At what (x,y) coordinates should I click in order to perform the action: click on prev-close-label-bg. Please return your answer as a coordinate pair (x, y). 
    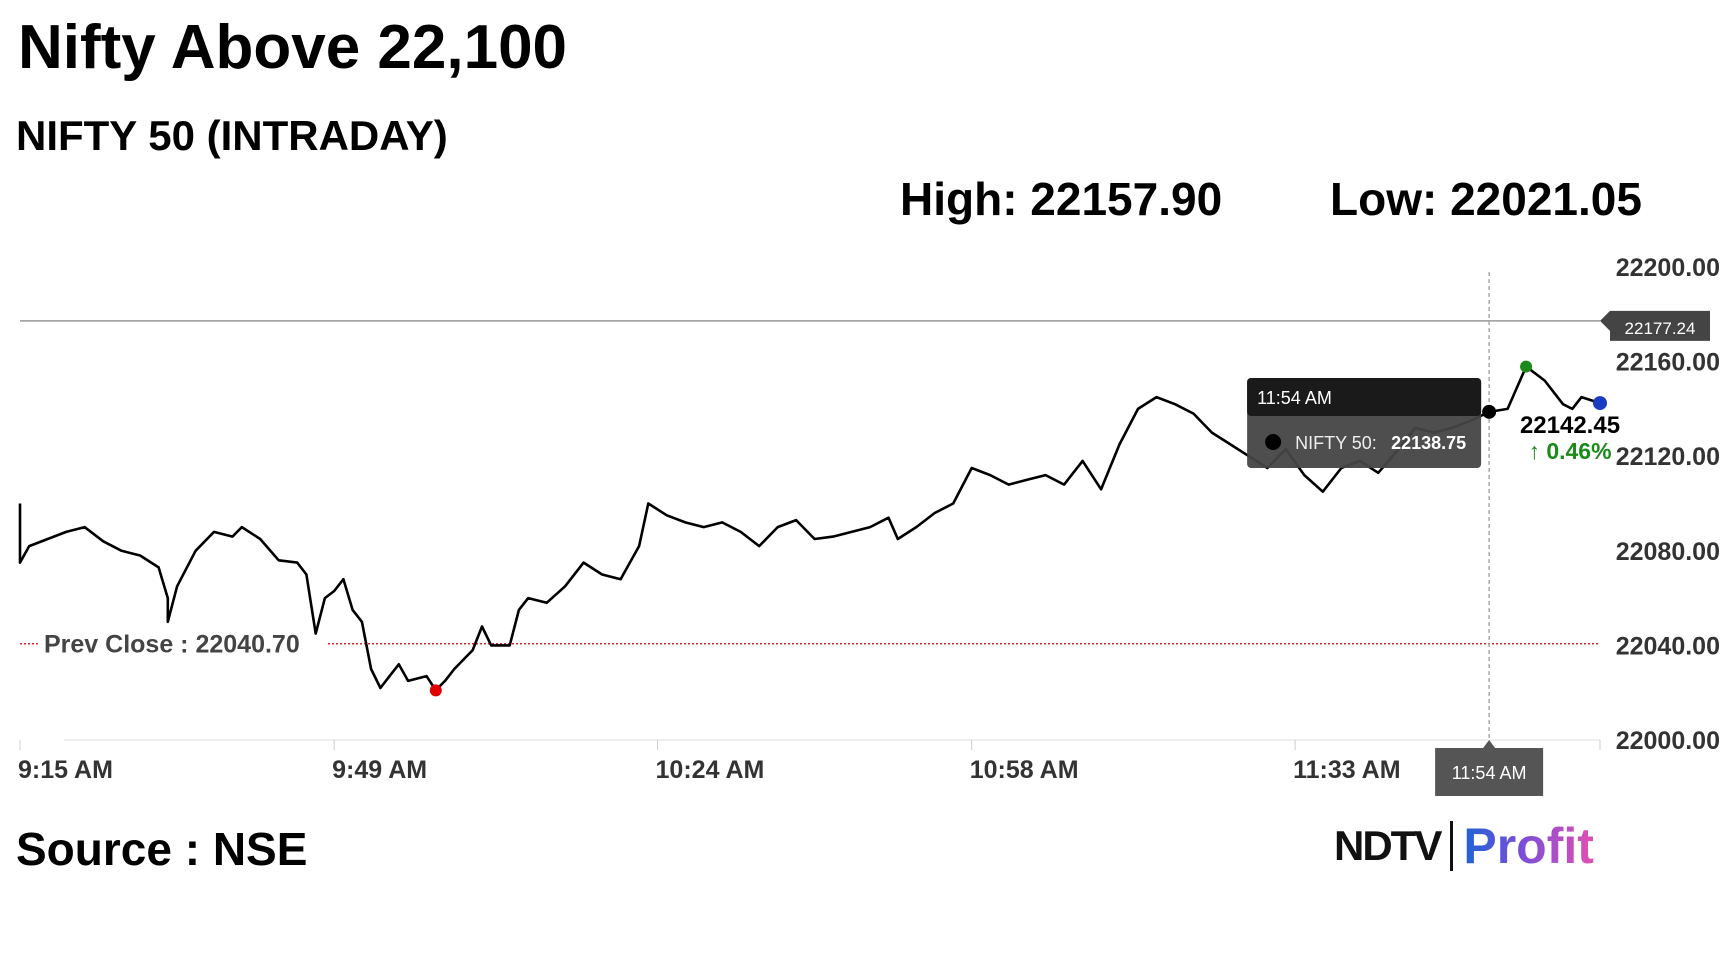
    Looking at the image, I should click on (183, 638).